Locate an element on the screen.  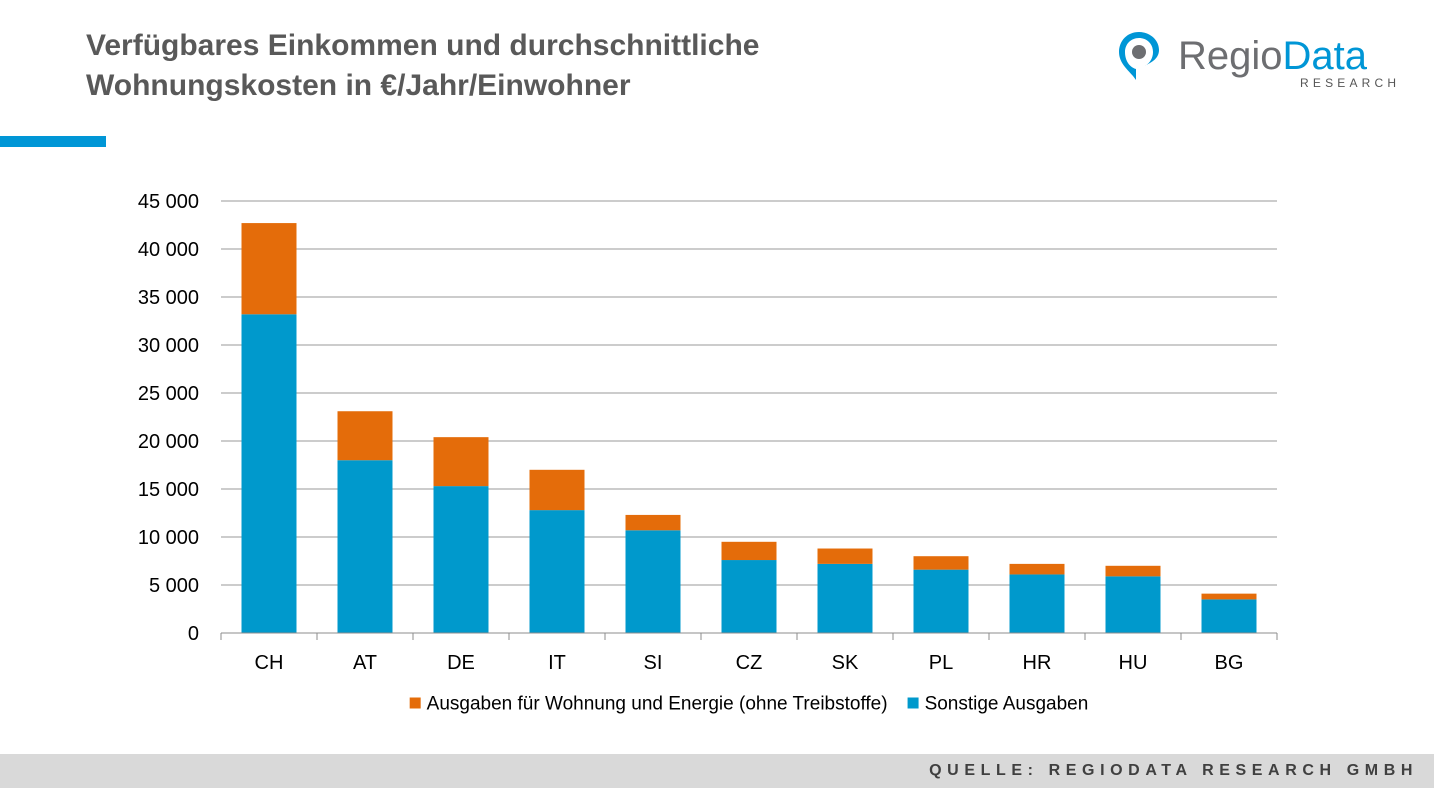
x-tick-label: PL is located at coordinates (941, 663).